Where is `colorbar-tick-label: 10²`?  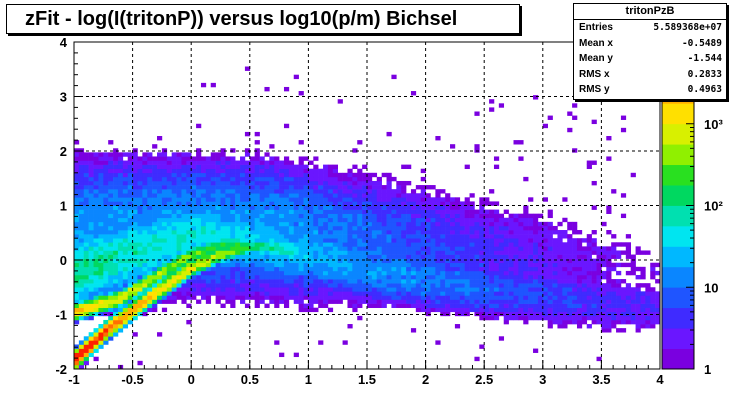 colorbar-tick-label: 10² is located at coordinates (713, 206).